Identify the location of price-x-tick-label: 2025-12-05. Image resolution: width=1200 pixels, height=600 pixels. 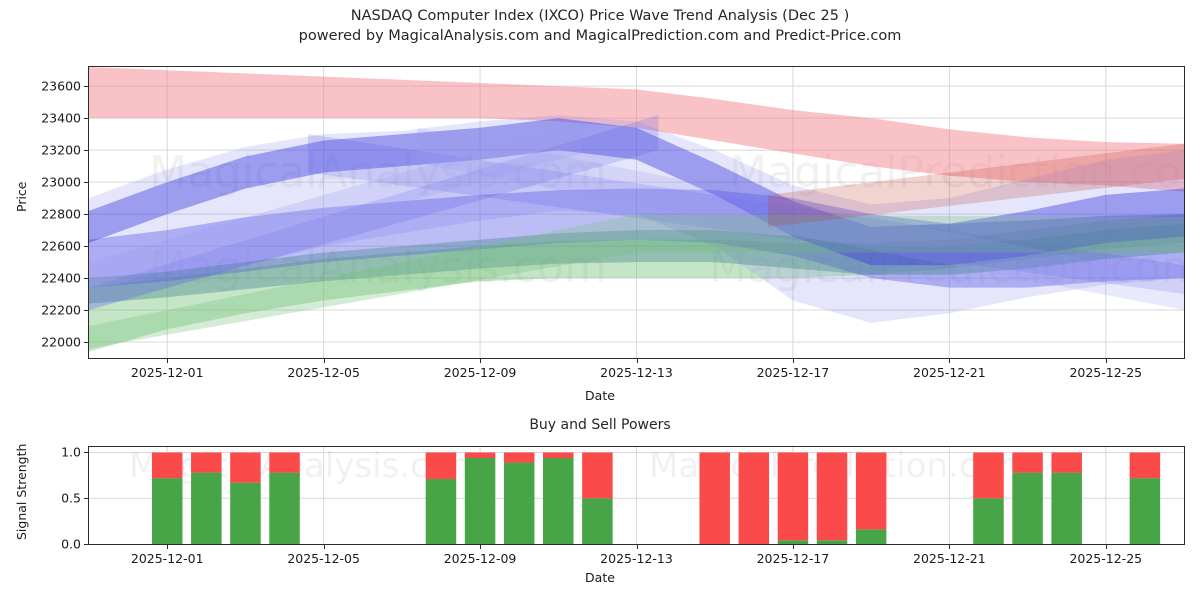
(323, 372).